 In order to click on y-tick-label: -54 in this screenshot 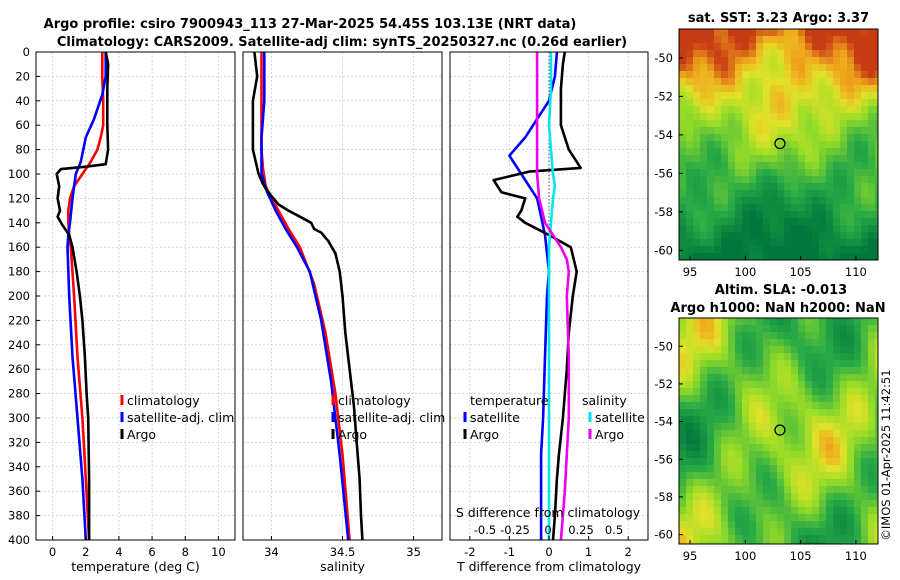, I will do `click(663, 135)`.